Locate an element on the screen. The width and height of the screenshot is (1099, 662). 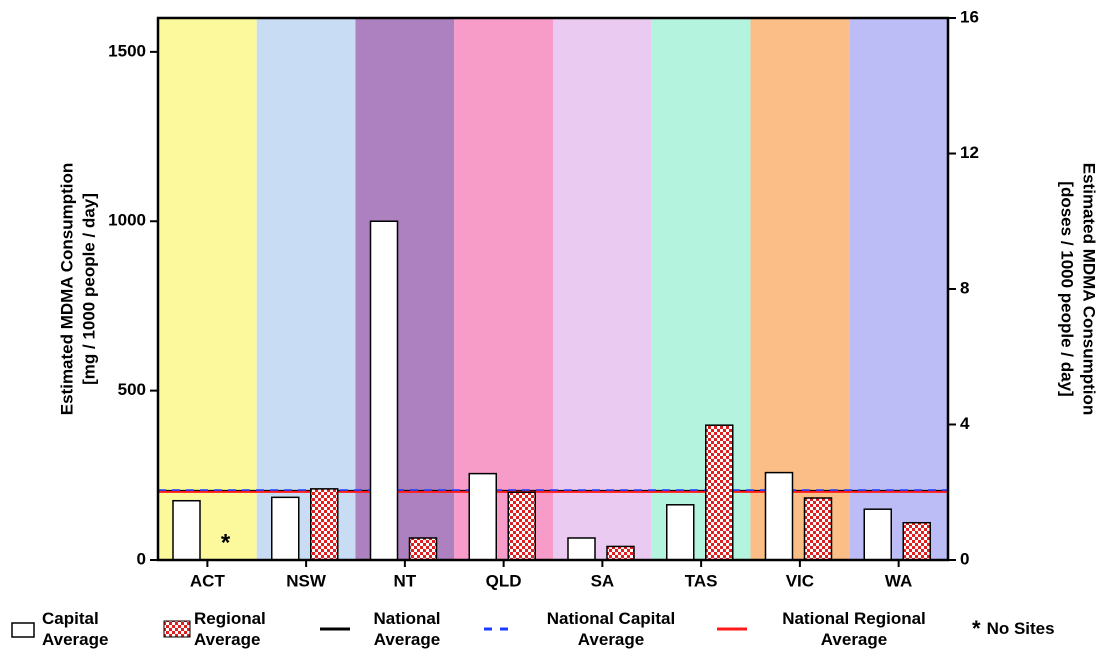
no-sites-marker: * is located at coordinates (226, 542).